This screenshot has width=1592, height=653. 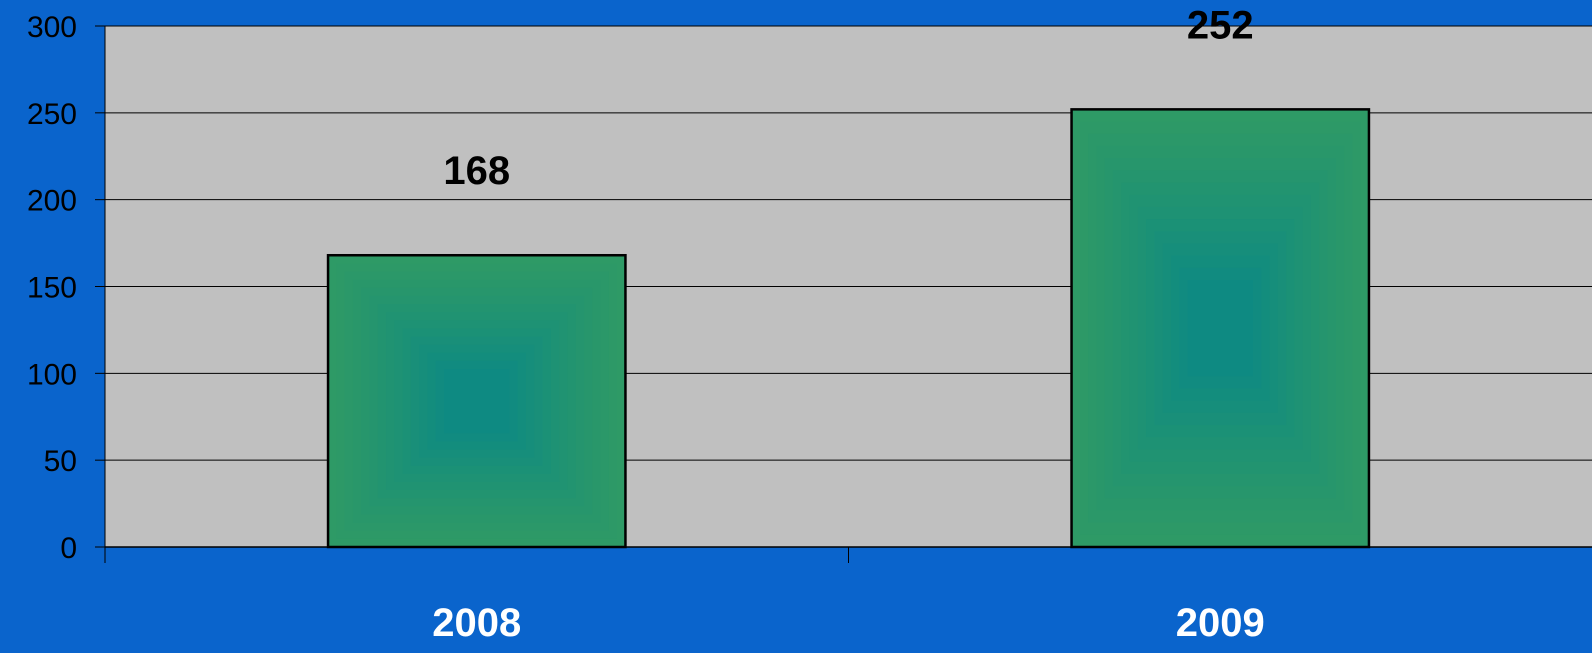 I want to click on bar-2008, so click(x=476, y=401).